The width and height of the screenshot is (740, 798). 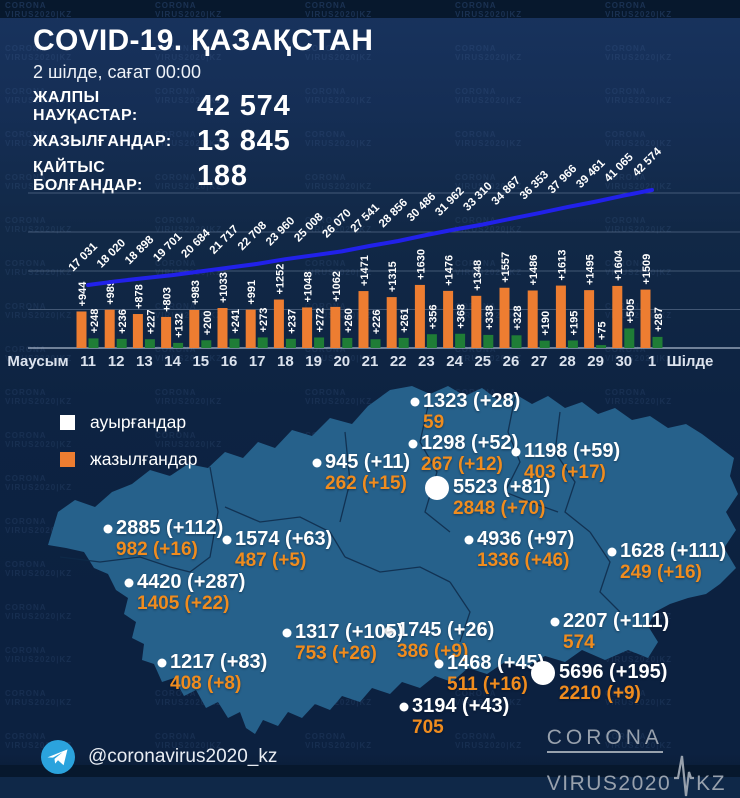 I want to click on page-title: COVID-19. ҚАЗАҚСТАН, so click(x=203, y=40).